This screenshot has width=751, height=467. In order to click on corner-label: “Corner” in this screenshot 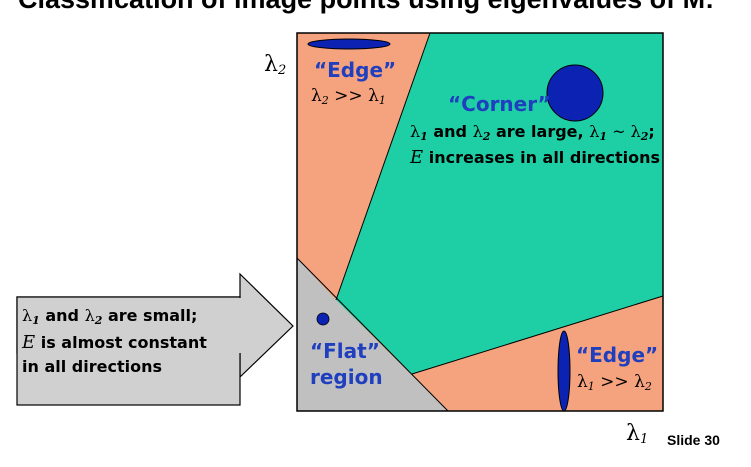, I will do `click(499, 104)`.